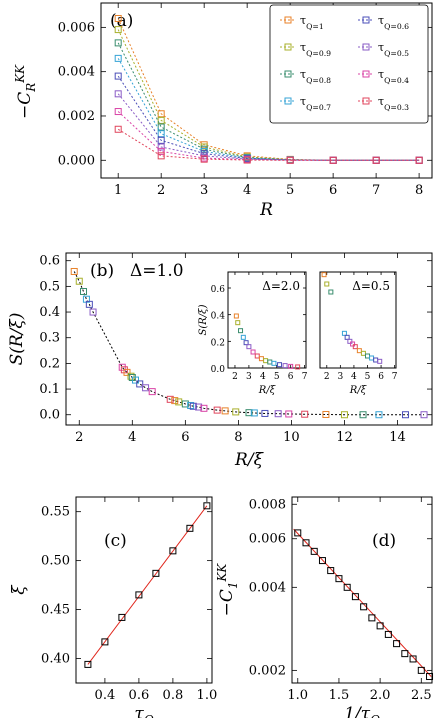 The width and height of the screenshot is (440, 718). I want to click on panel-label: (b), so click(102, 271).